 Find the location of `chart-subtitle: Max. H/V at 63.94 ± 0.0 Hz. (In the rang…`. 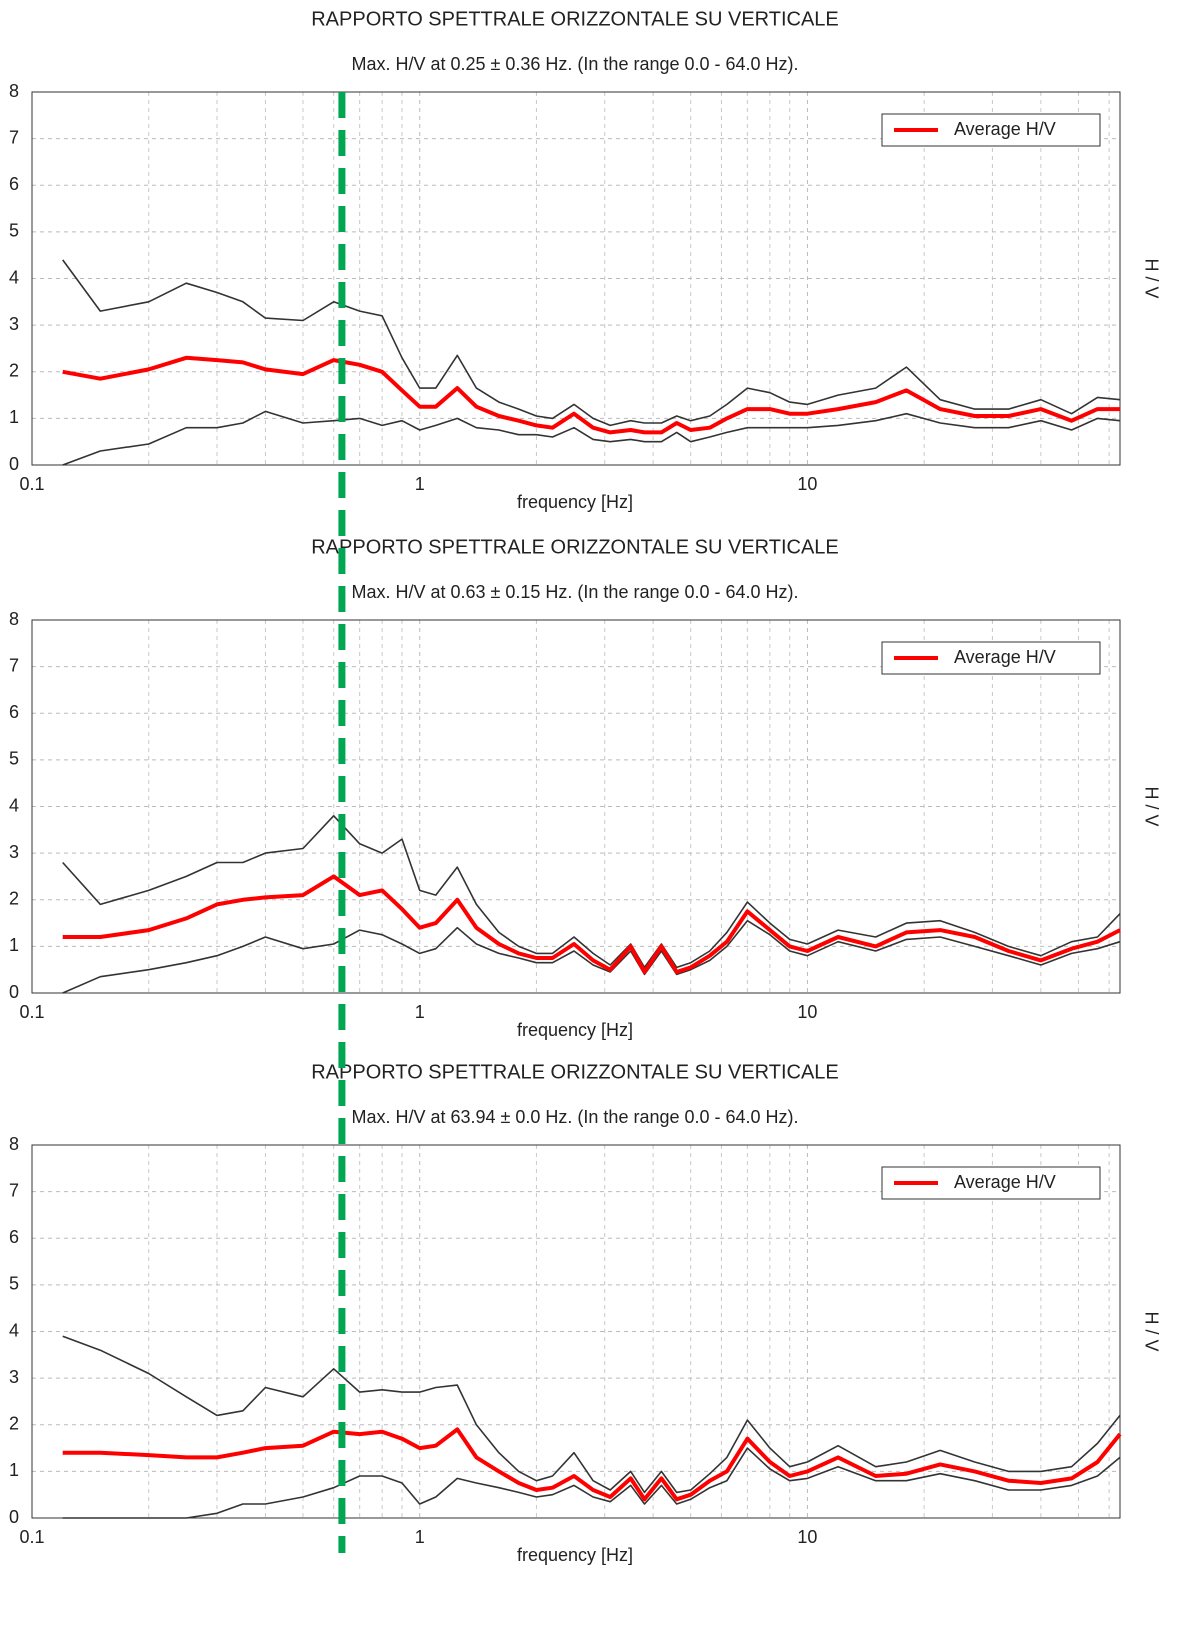

chart-subtitle: Max. H/V at 63.94 ± 0.0 Hz. (In the rang… is located at coordinates (574, 1117).